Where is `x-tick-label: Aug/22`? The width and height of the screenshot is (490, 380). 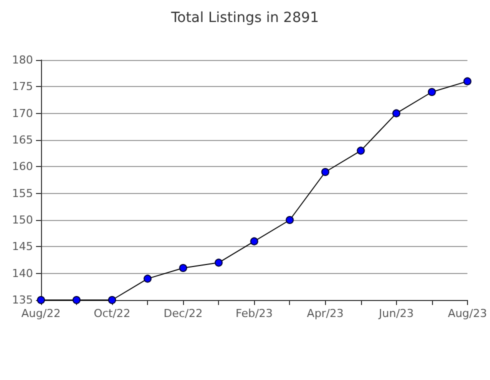 x-tick-label: Aug/22 is located at coordinates (41, 313).